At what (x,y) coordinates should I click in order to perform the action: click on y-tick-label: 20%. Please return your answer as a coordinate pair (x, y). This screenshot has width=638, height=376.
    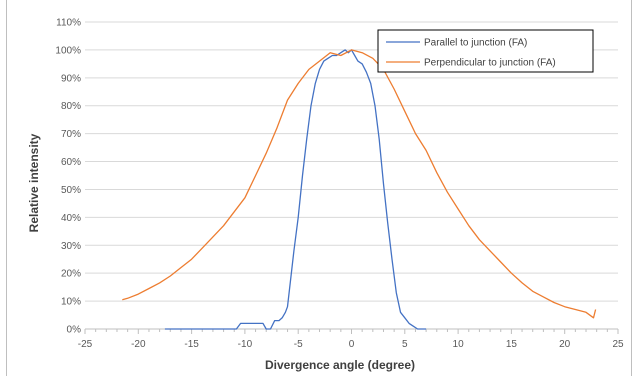
    Looking at the image, I should click on (71, 274).